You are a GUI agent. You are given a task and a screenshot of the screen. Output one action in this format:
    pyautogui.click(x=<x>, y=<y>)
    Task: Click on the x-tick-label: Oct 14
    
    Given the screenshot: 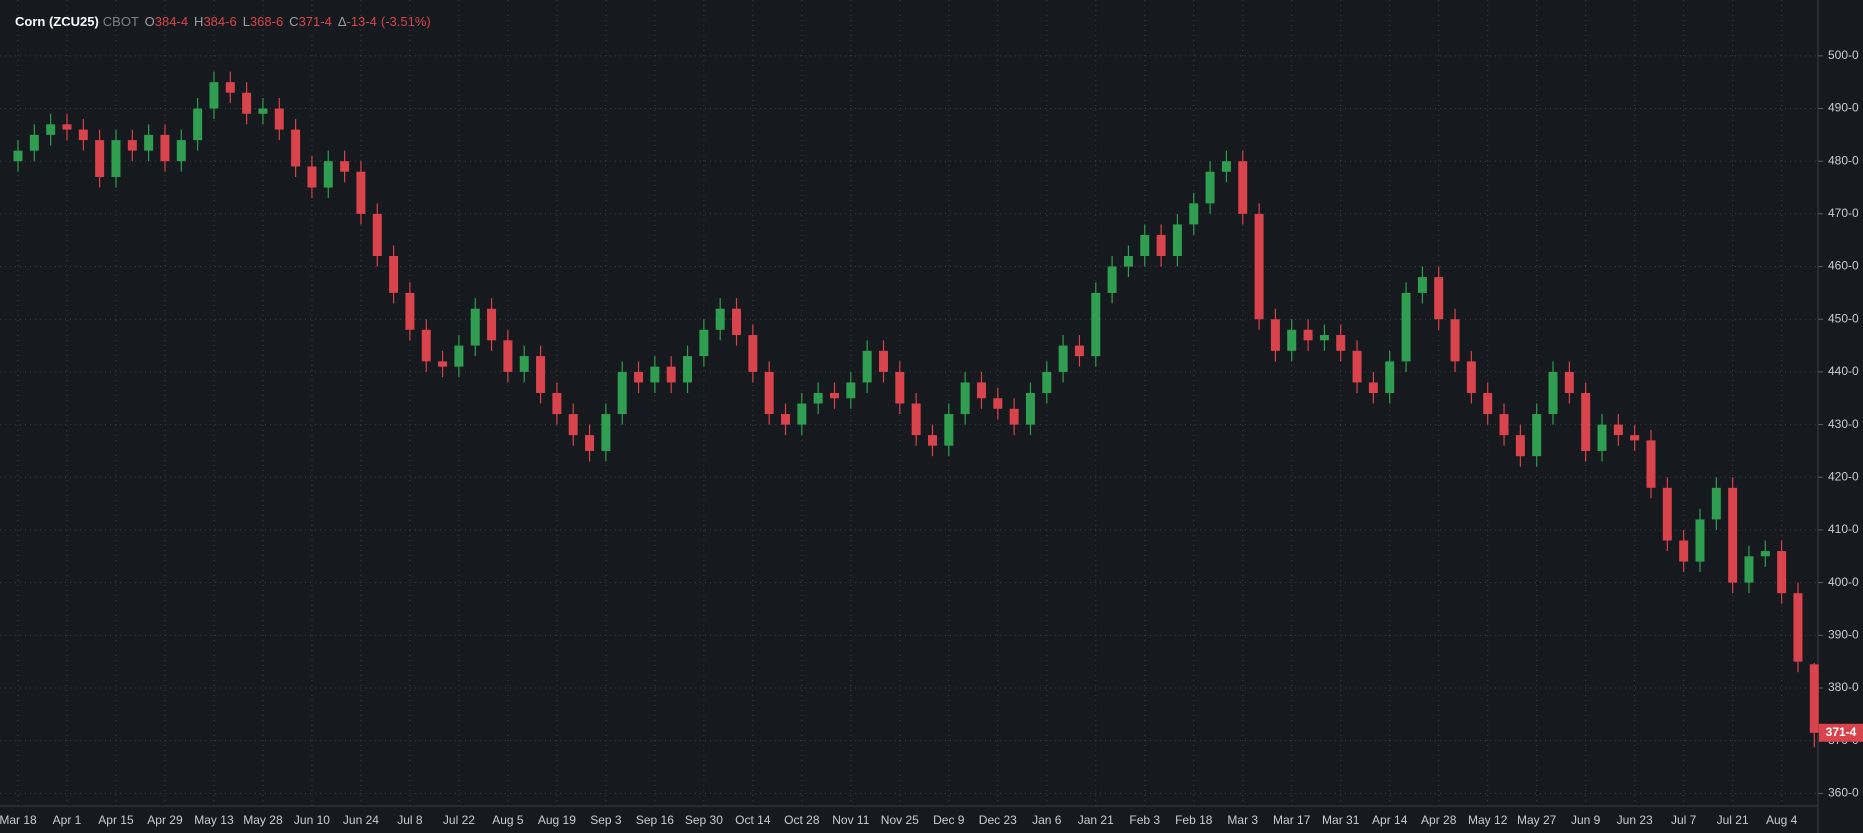 What is the action you would take?
    pyautogui.click(x=753, y=820)
    